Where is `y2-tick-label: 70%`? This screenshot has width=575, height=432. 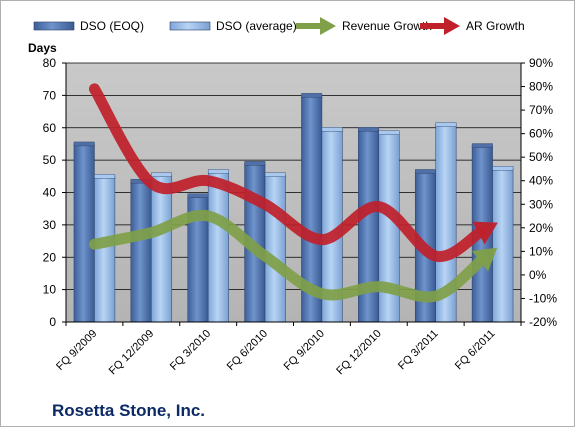 y2-tick-label: 70% is located at coordinates (541, 110).